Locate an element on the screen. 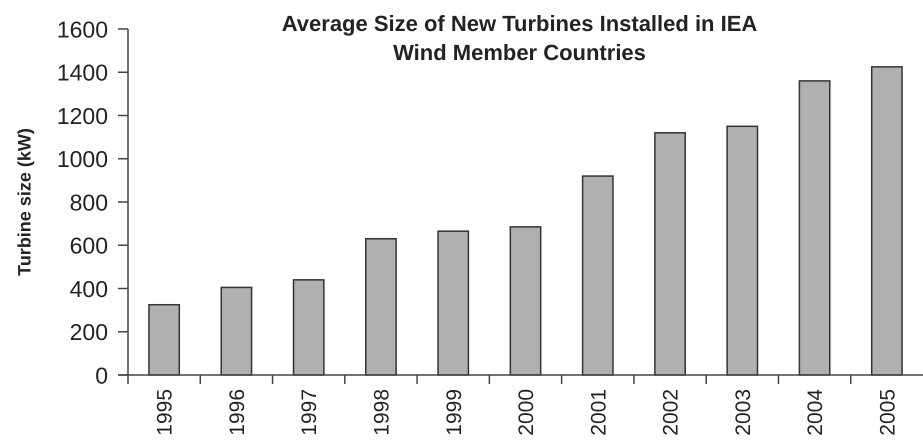 The width and height of the screenshot is (923, 445). x-tick-label: 1998 is located at coordinates (382, 412).